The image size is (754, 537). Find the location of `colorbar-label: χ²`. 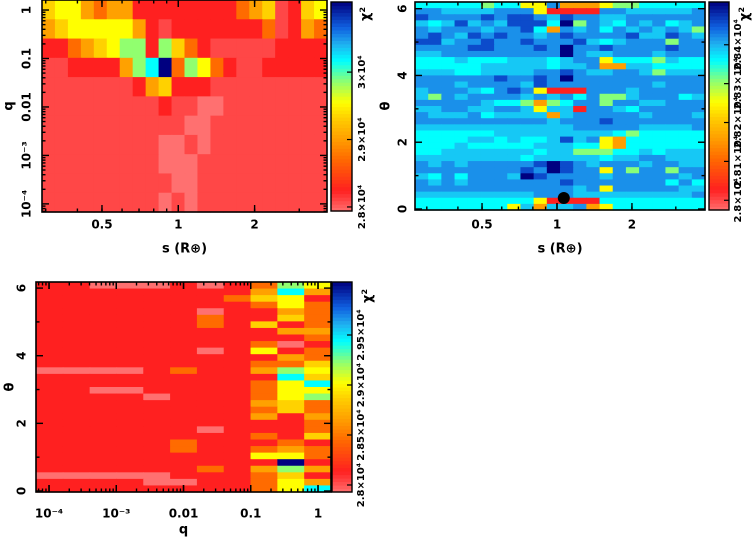

colorbar-label: χ² is located at coordinates (366, 14).